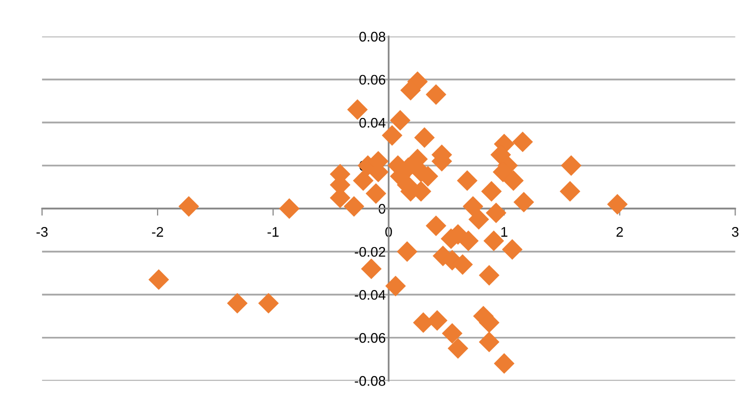 The width and height of the screenshot is (751, 405). I want to click on x-tick-label: 1, so click(504, 232).